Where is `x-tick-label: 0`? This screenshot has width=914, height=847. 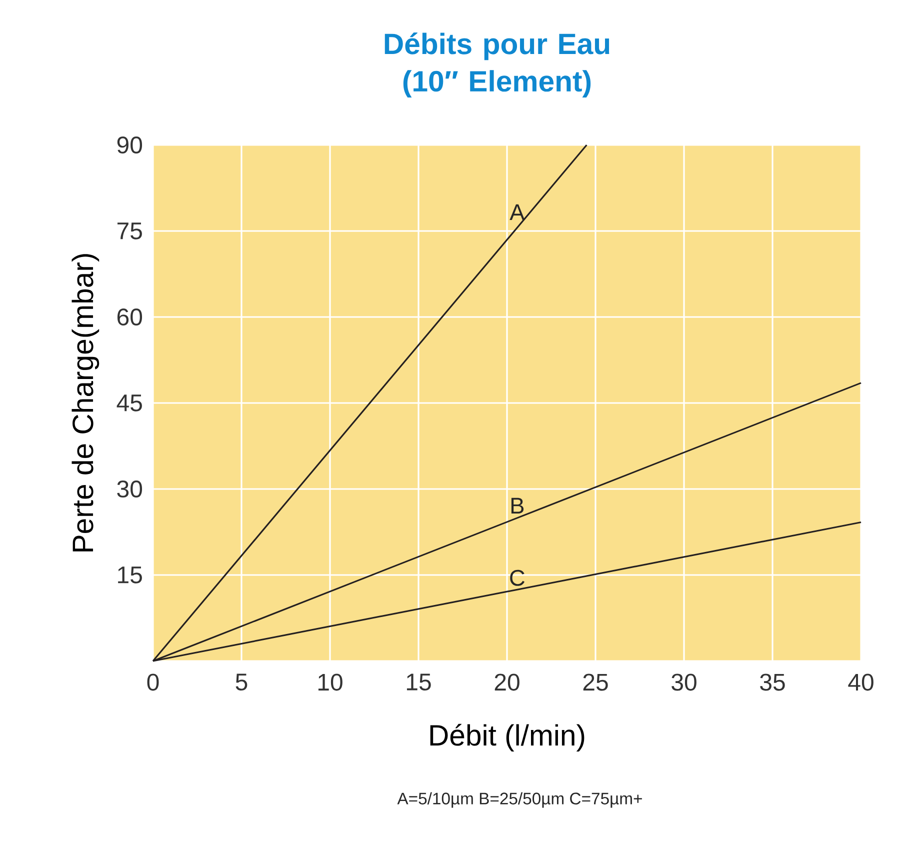 x-tick-label: 0 is located at coordinates (153, 682).